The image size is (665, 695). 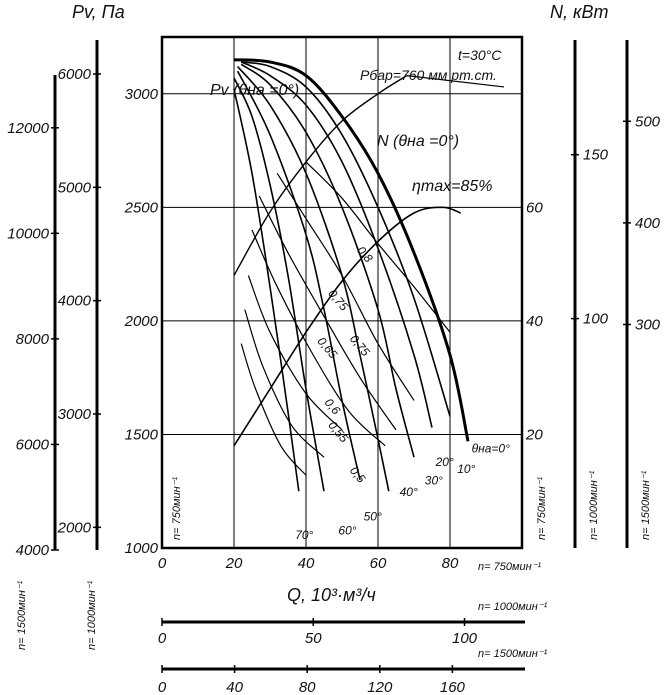 I want to click on right-axis-rpm-label: n= 1000мин⁻¹, so click(x=594, y=505).